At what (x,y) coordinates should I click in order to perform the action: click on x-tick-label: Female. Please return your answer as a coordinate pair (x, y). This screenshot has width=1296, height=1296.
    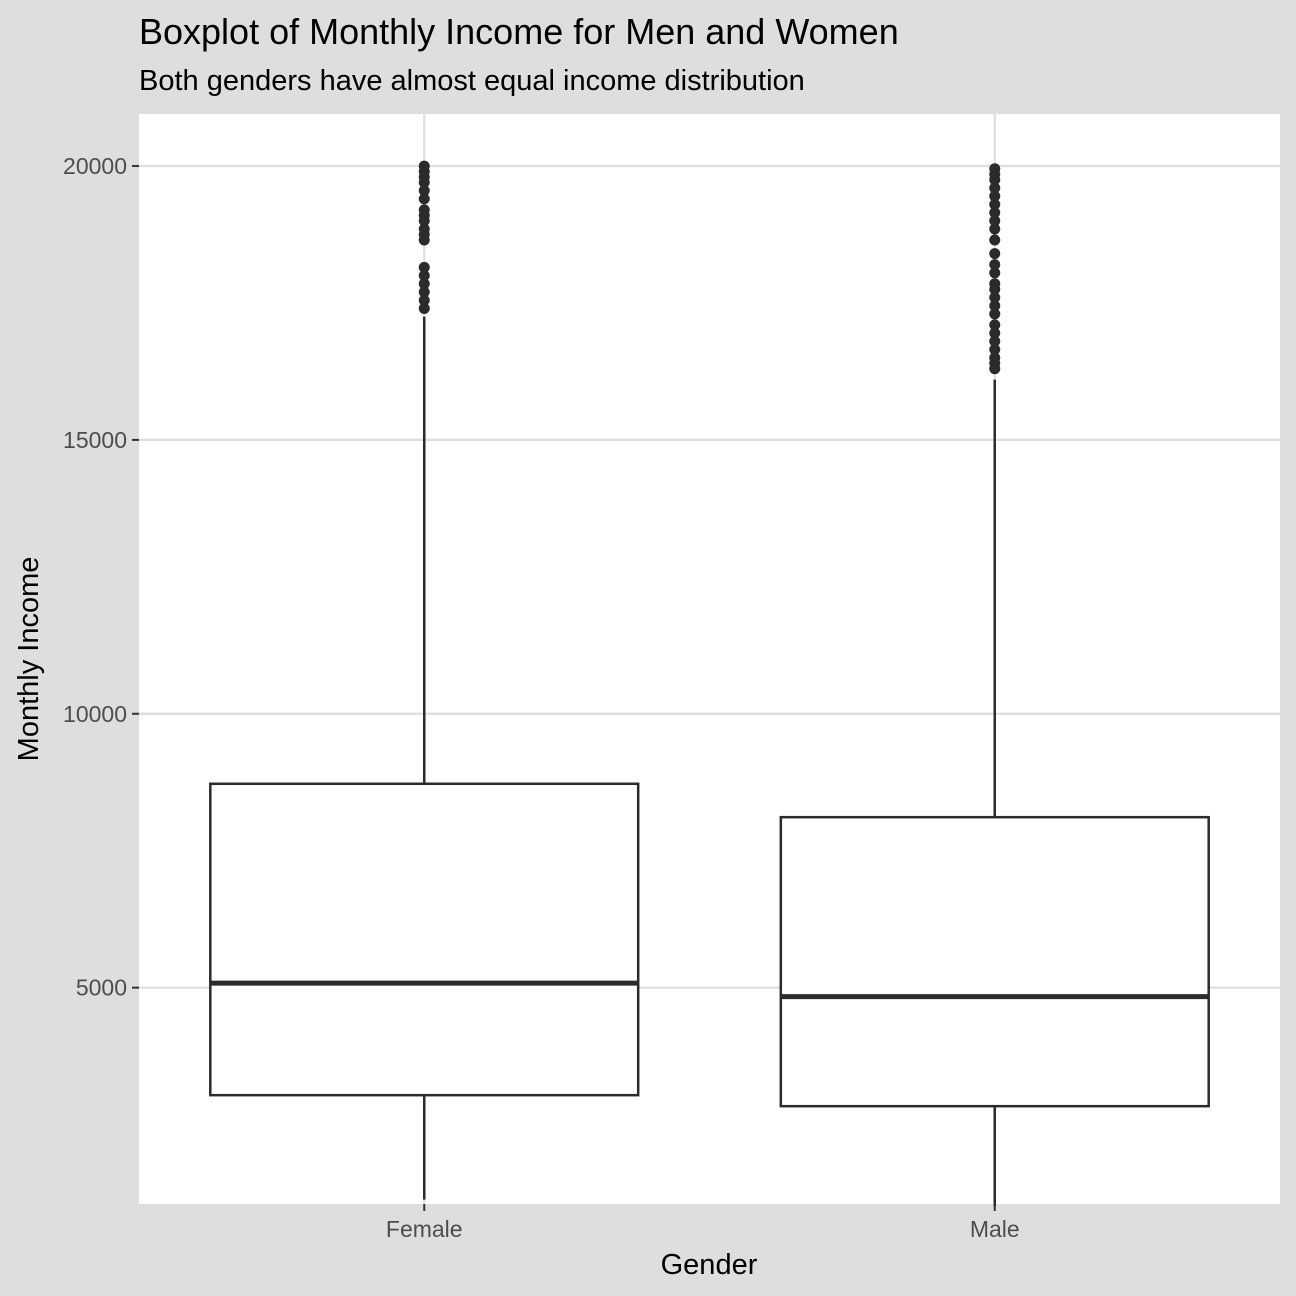
    Looking at the image, I should click on (424, 1229).